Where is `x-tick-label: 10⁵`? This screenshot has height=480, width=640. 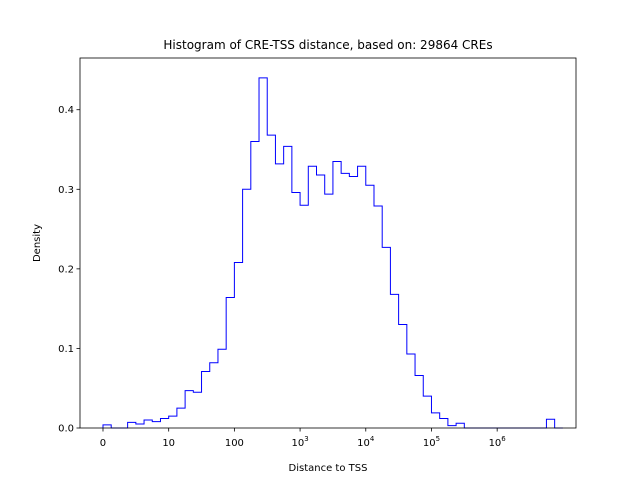
x-tick-label: 10⁵ is located at coordinates (431, 442).